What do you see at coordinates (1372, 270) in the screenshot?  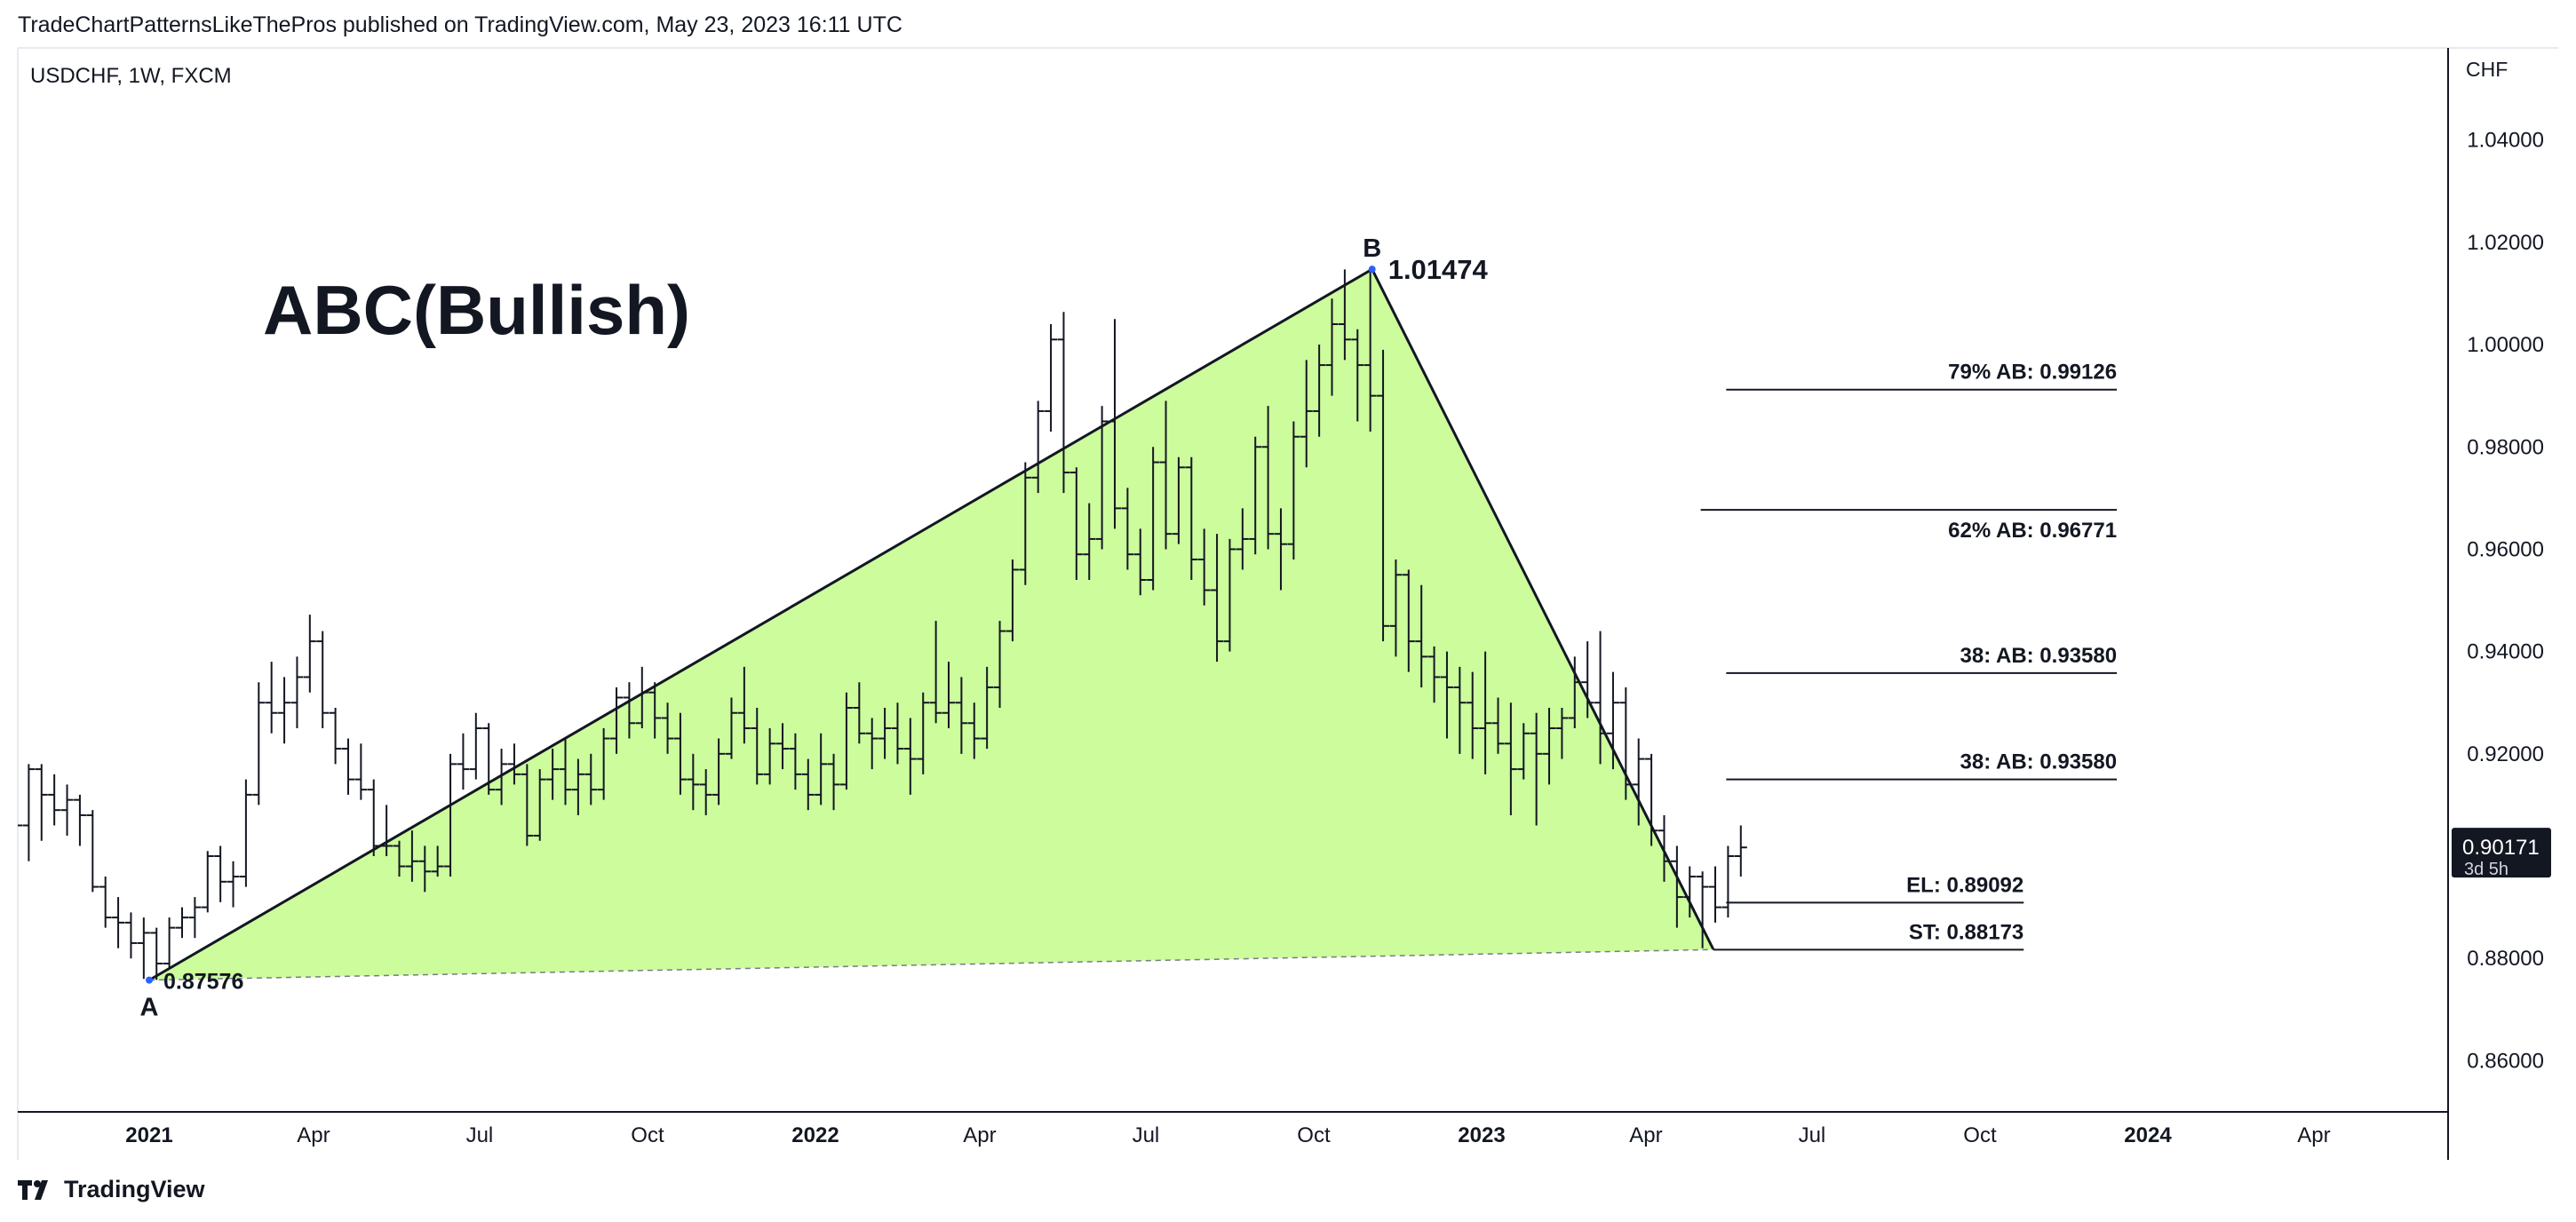 I see `pivot-b-dot` at bounding box center [1372, 270].